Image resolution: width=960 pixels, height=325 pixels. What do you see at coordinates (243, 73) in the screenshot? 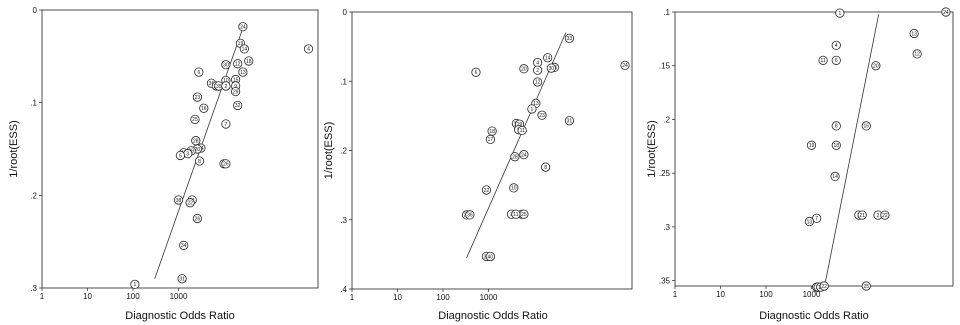
I see `data-point-label: 13` at bounding box center [243, 73].